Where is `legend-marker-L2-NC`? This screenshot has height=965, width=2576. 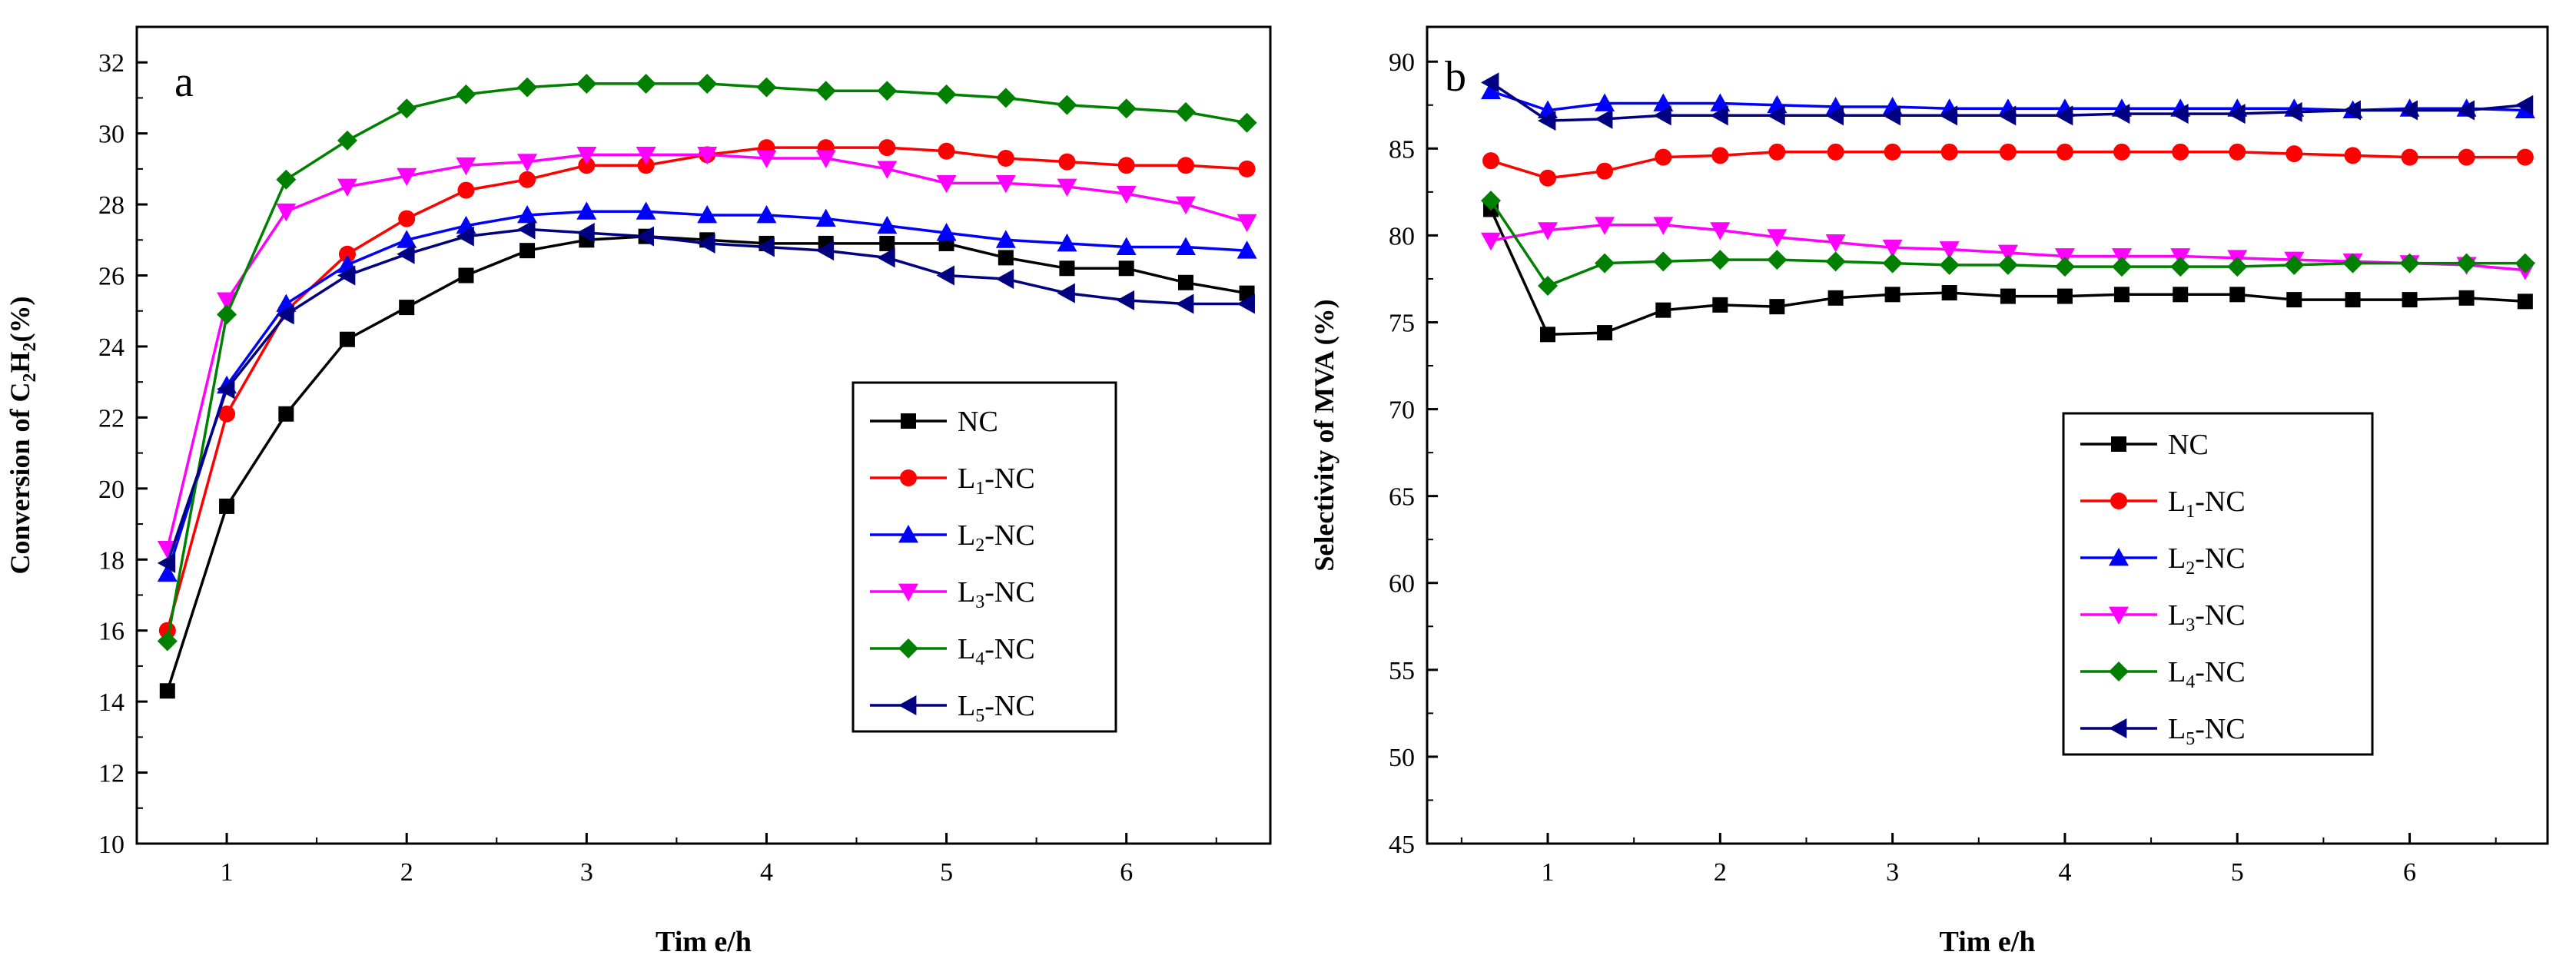 legend-marker-L2-NC is located at coordinates (908, 534).